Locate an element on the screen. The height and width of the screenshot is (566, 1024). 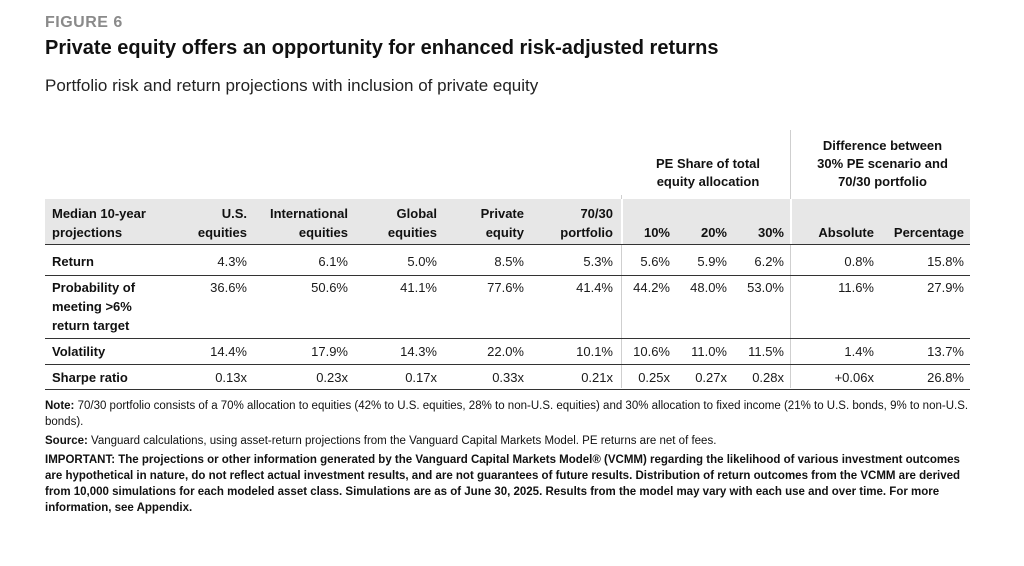
table-cell: 53.0% is located at coordinates (765, 287).